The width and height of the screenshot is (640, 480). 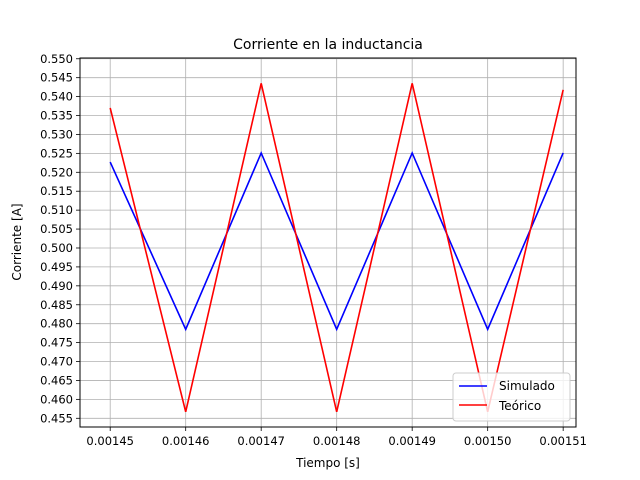 What do you see at coordinates (328, 45) in the screenshot?
I see `chart-title: Corriente en la inductancia` at bounding box center [328, 45].